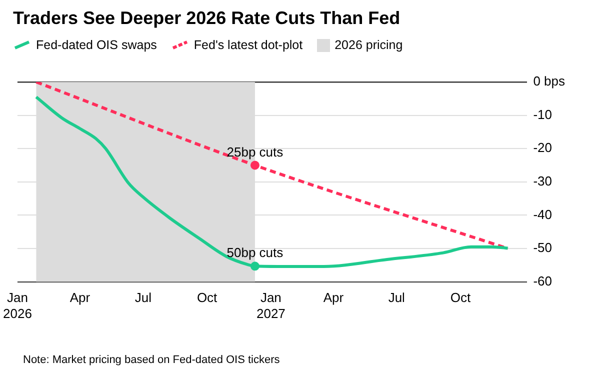  I want to click on chart-title: Traders See Deeper 2026 Rate Cuts Than Fed, so click(206, 18).